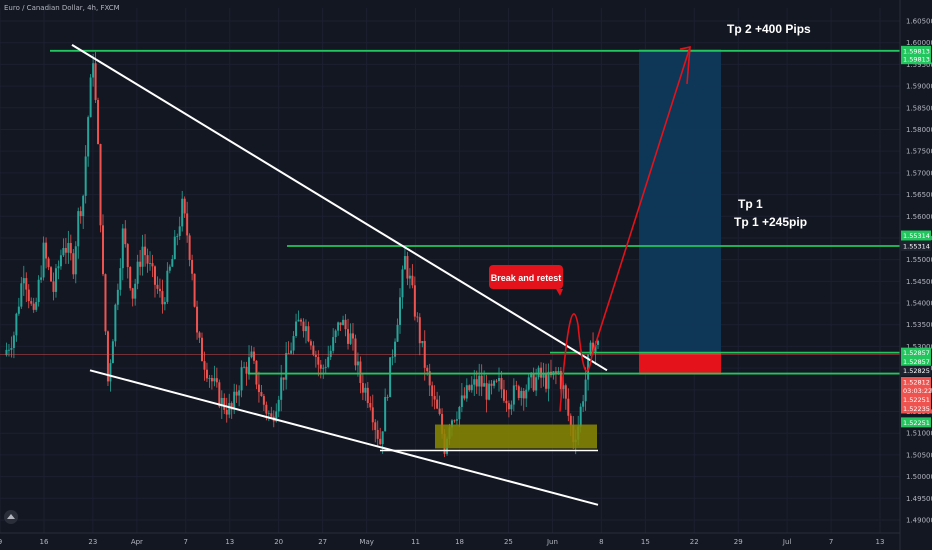 The height and width of the screenshot is (550, 932). What do you see at coordinates (685, 65) in the screenshot?
I see `arrow-head` at bounding box center [685, 65].